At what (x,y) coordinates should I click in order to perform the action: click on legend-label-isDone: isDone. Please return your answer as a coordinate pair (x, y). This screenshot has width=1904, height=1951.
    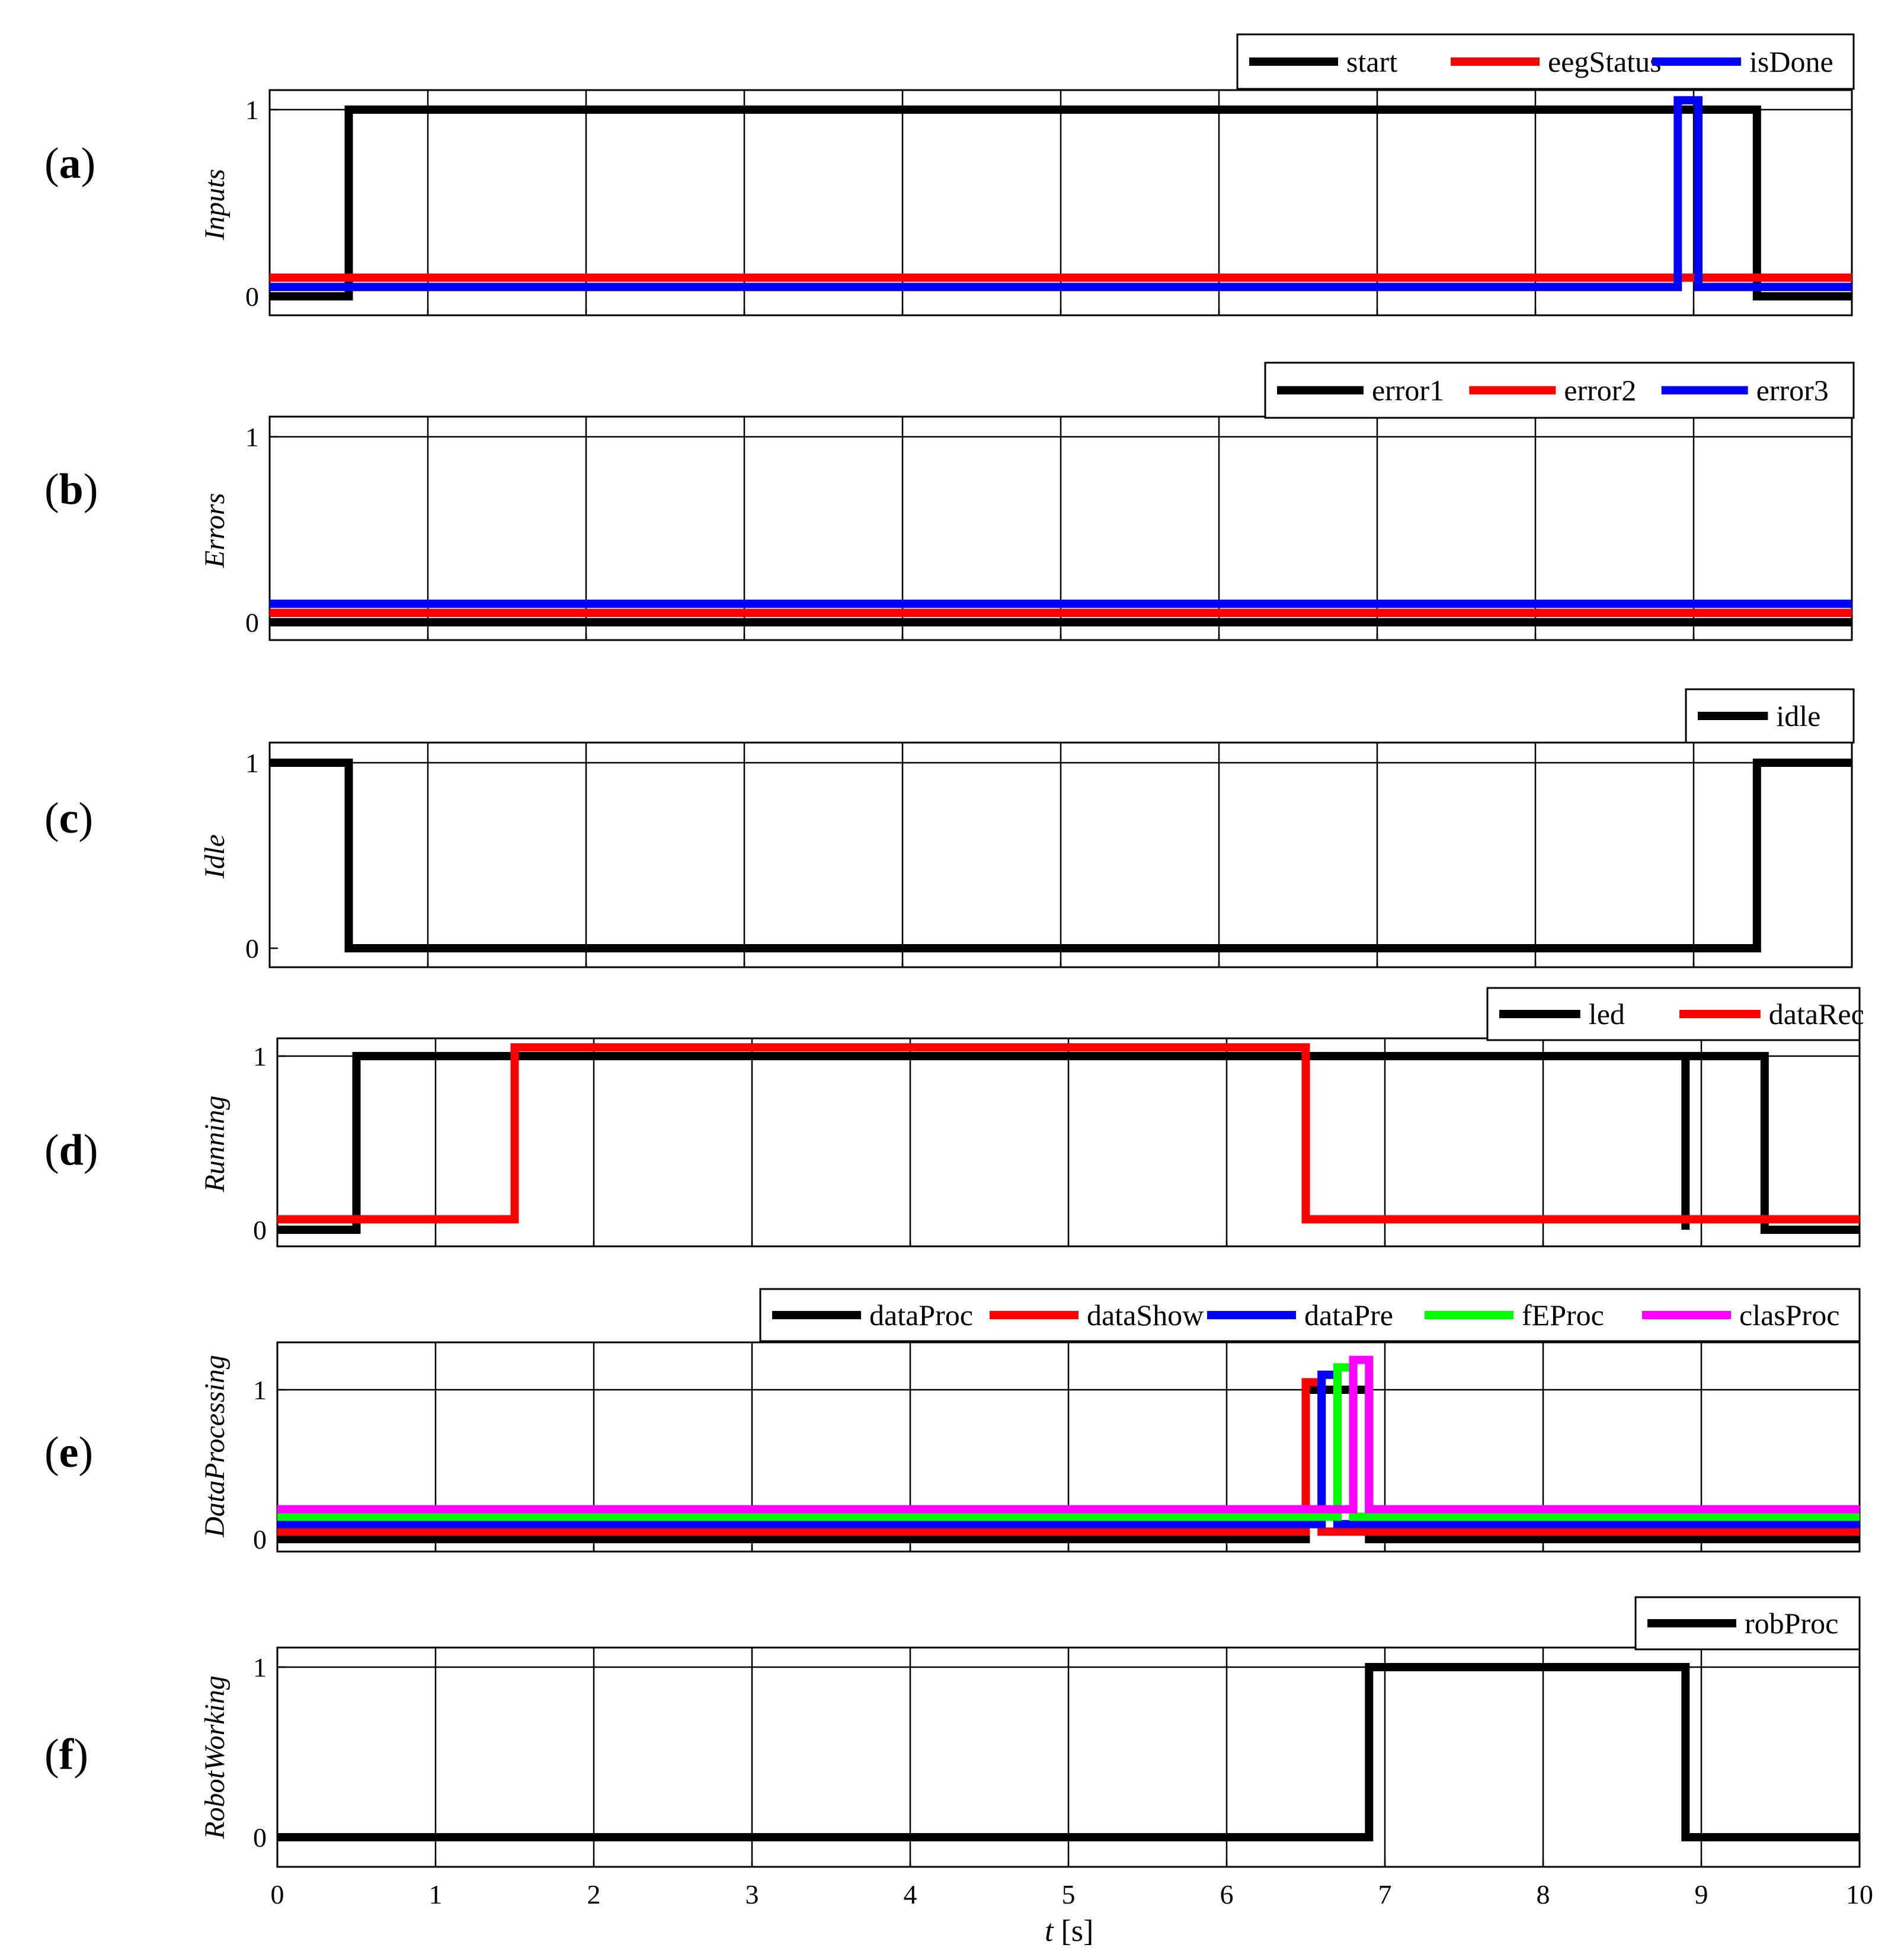
    Looking at the image, I should click on (1791, 61).